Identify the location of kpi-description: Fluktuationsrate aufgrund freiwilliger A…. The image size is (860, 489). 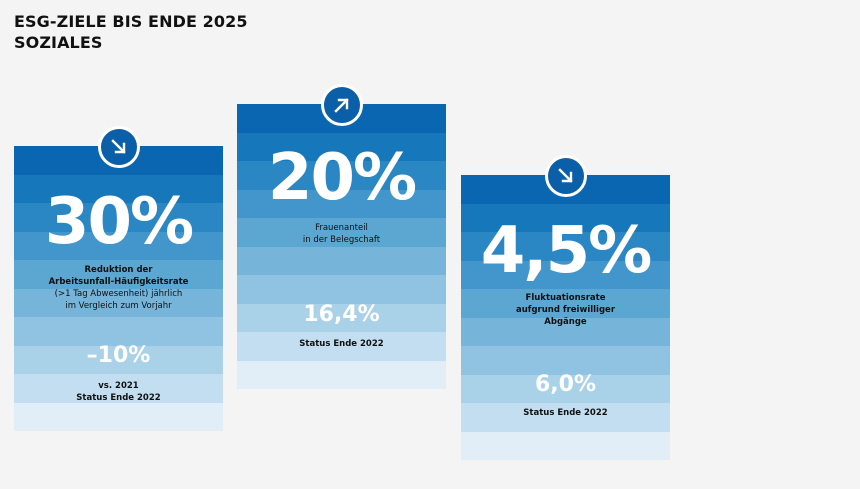
(565, 310).